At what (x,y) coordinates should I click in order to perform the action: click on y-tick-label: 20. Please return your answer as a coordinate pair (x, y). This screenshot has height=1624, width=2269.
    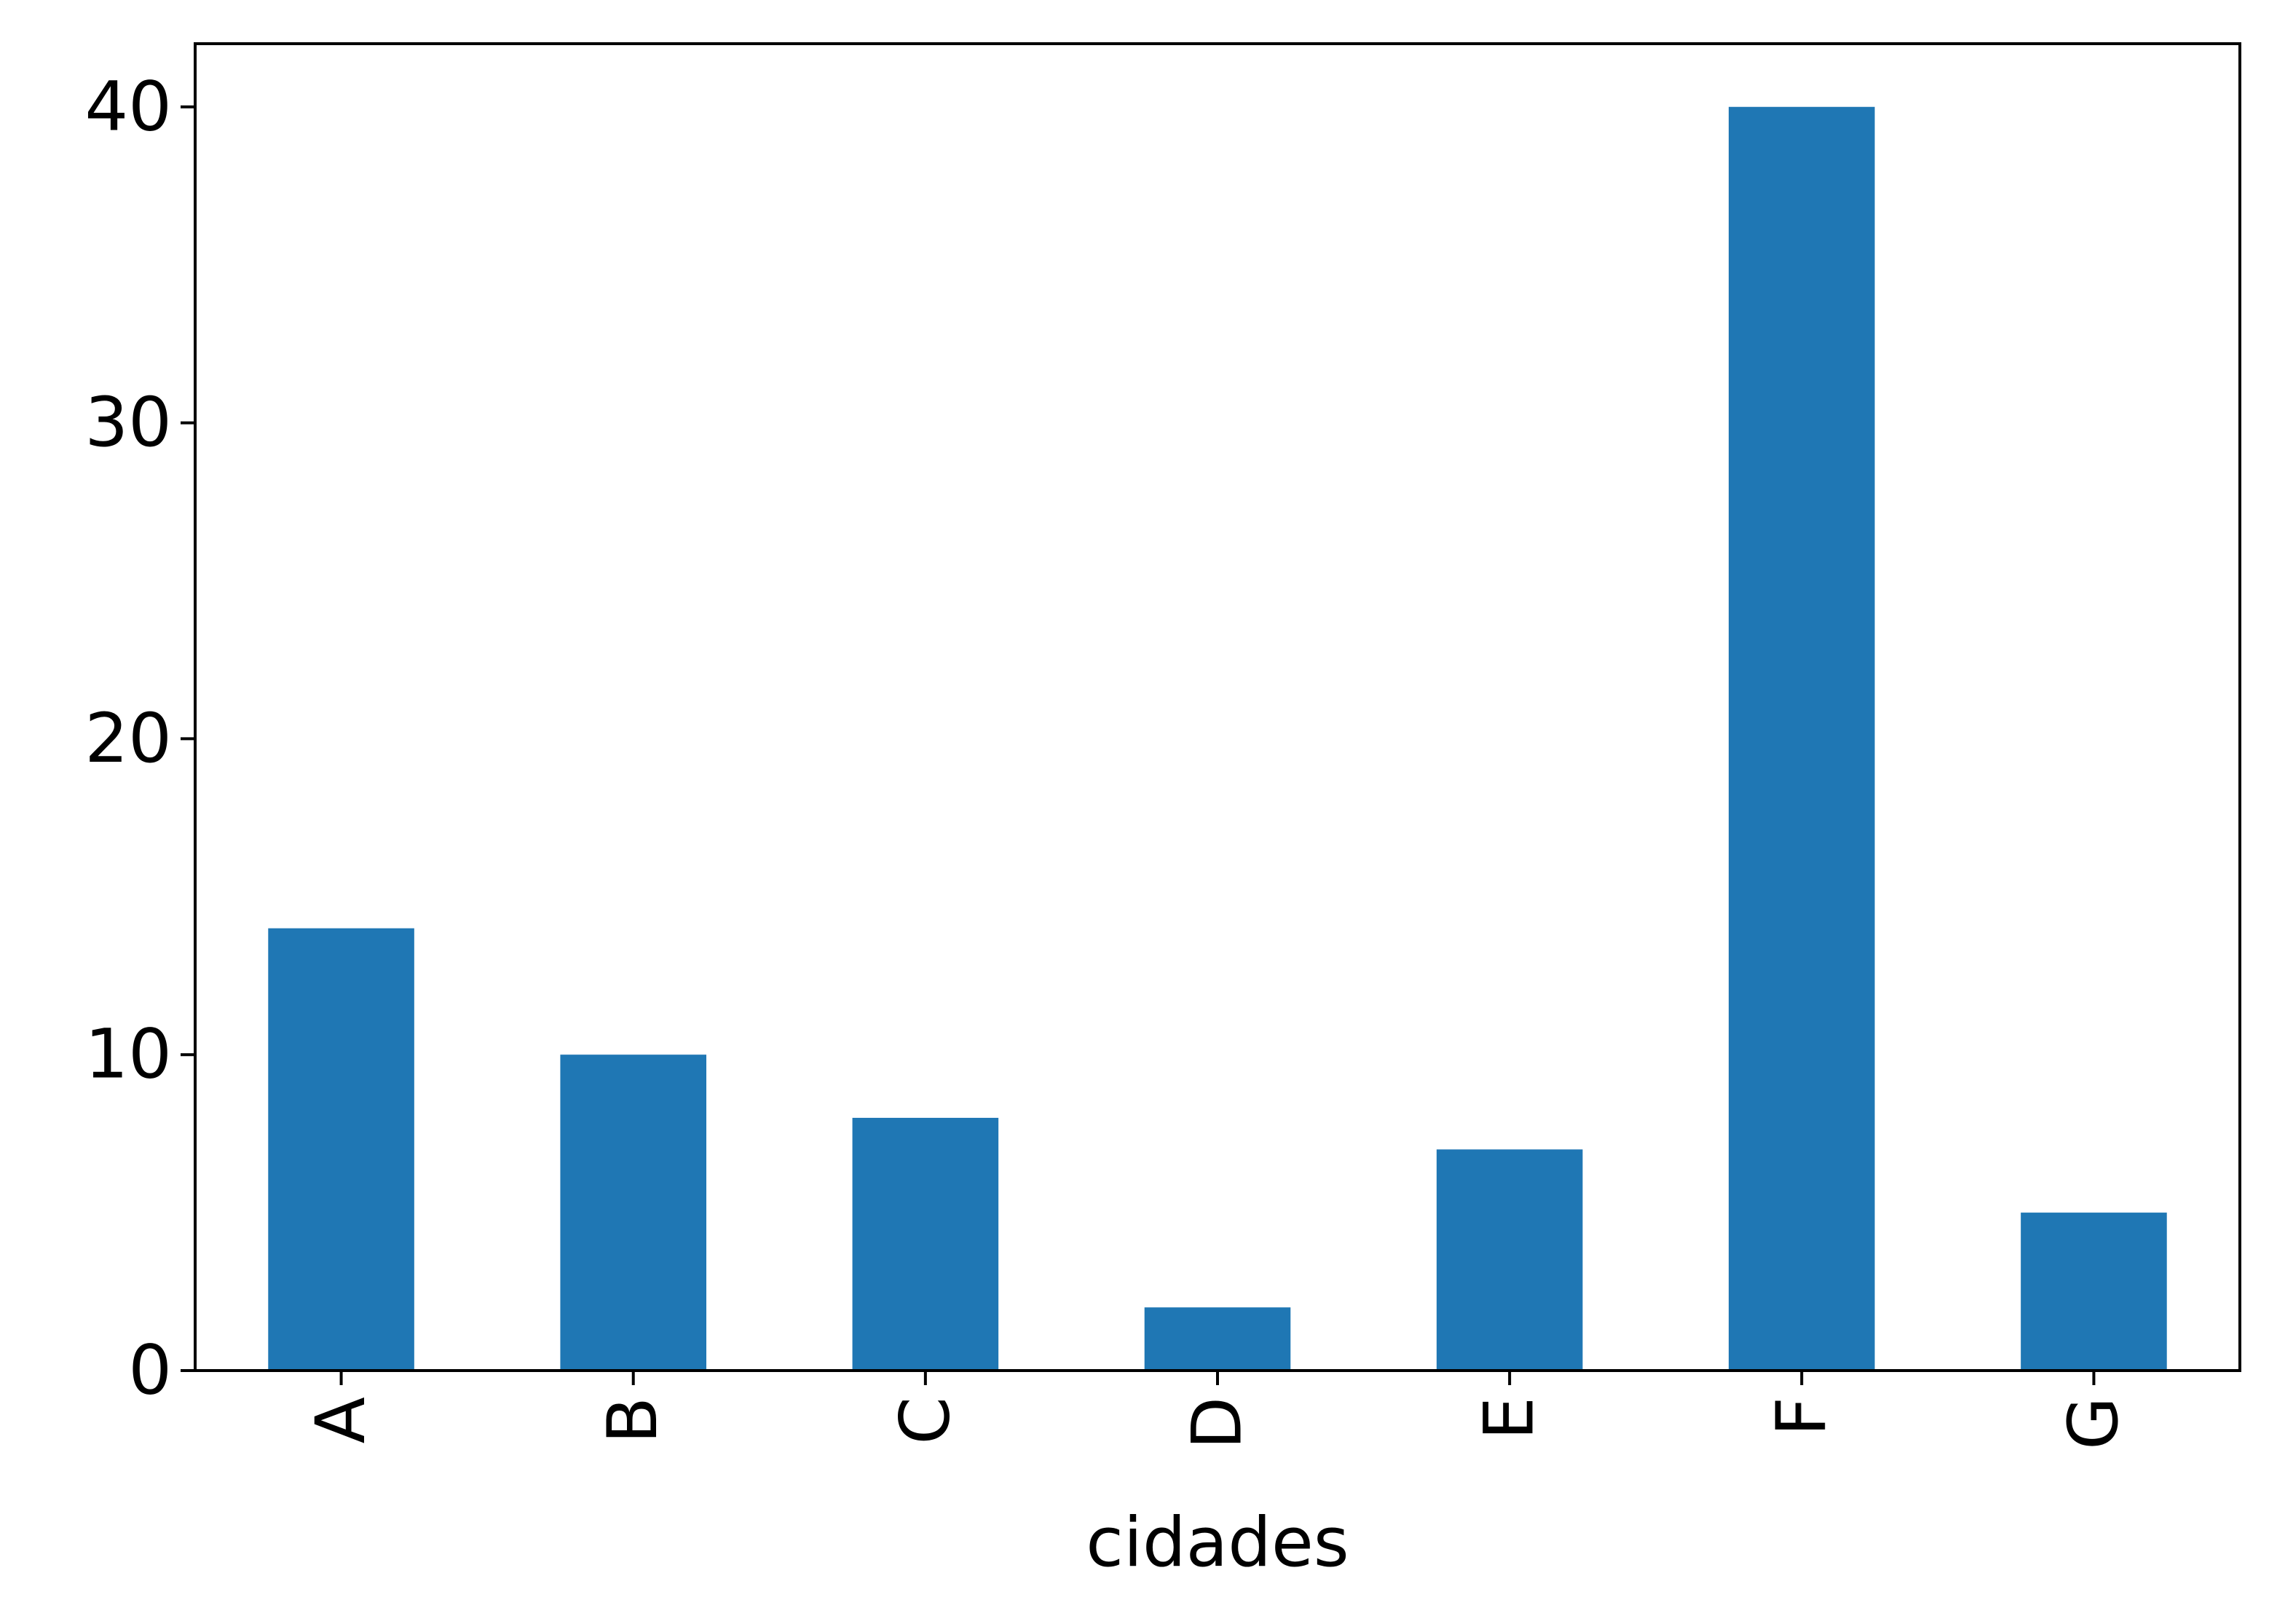
    Looking at the image, I should click on (128, 739).